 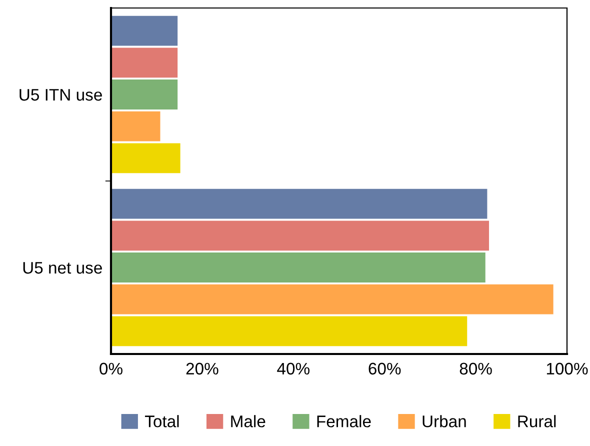 What do you see at coordinates (537, 421) in the screenshot?
I see `legend-label: Rural` at bounding box center [537, 421].